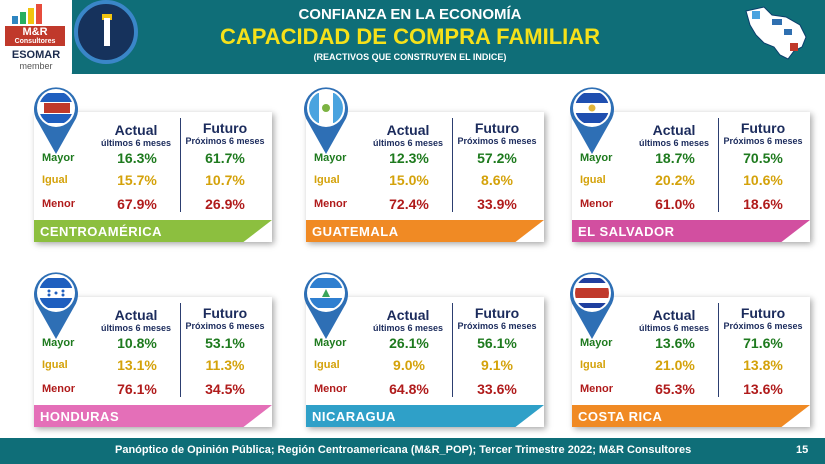 This screenshot has width=825, height=464. I want to click on title-line1: CONFIANZA EN LA ECONOMÍA, so click(410, 14).